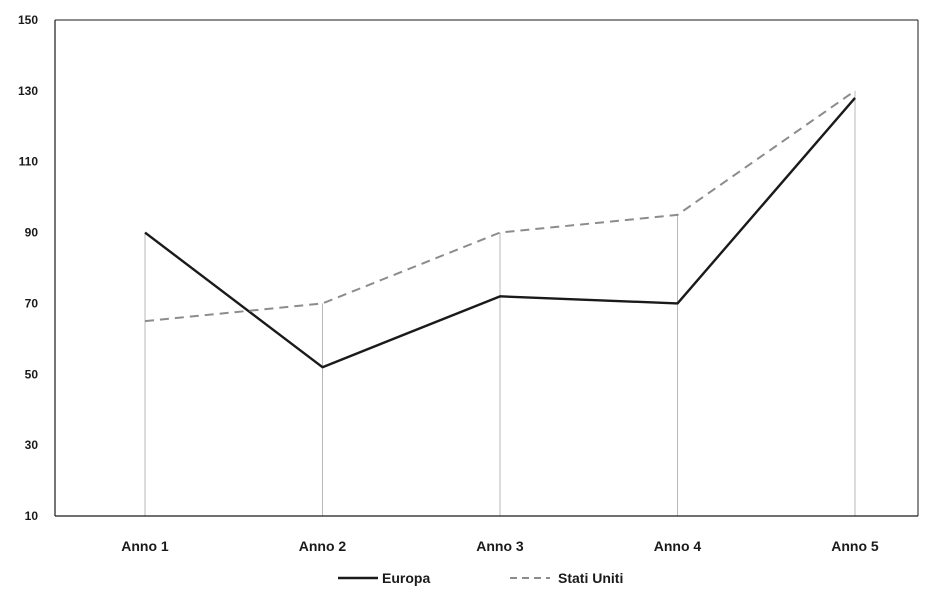 The image size is (932, 591). I want to click on x-tick-label: Anno 3, so click(500, 546).